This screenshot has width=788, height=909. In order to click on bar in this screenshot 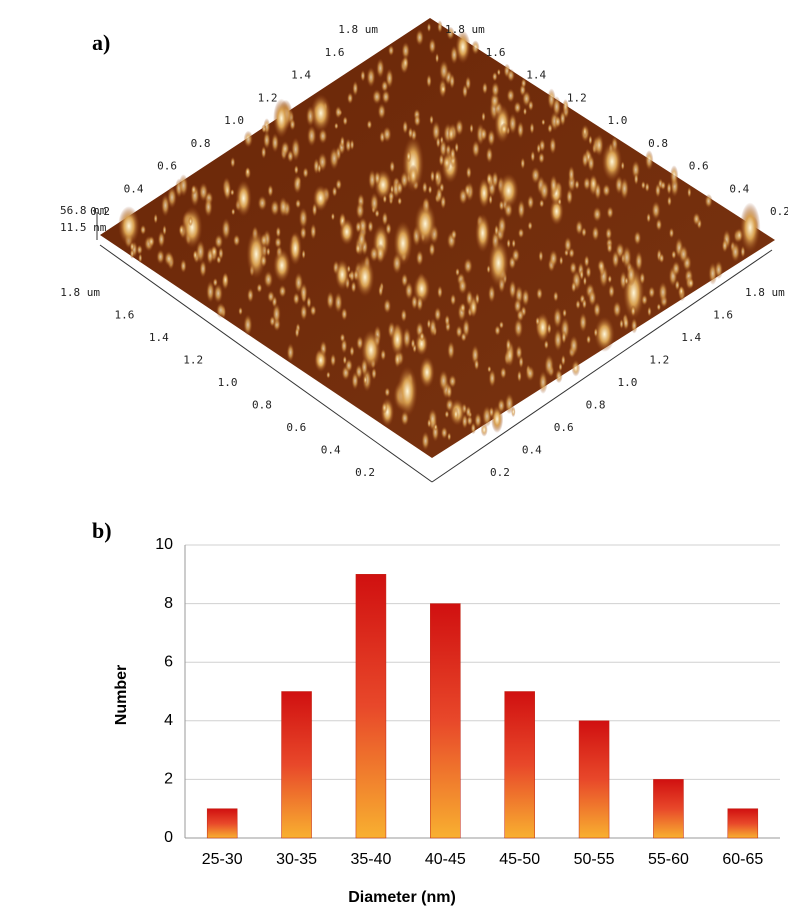, I will do `click(668, 809)`.